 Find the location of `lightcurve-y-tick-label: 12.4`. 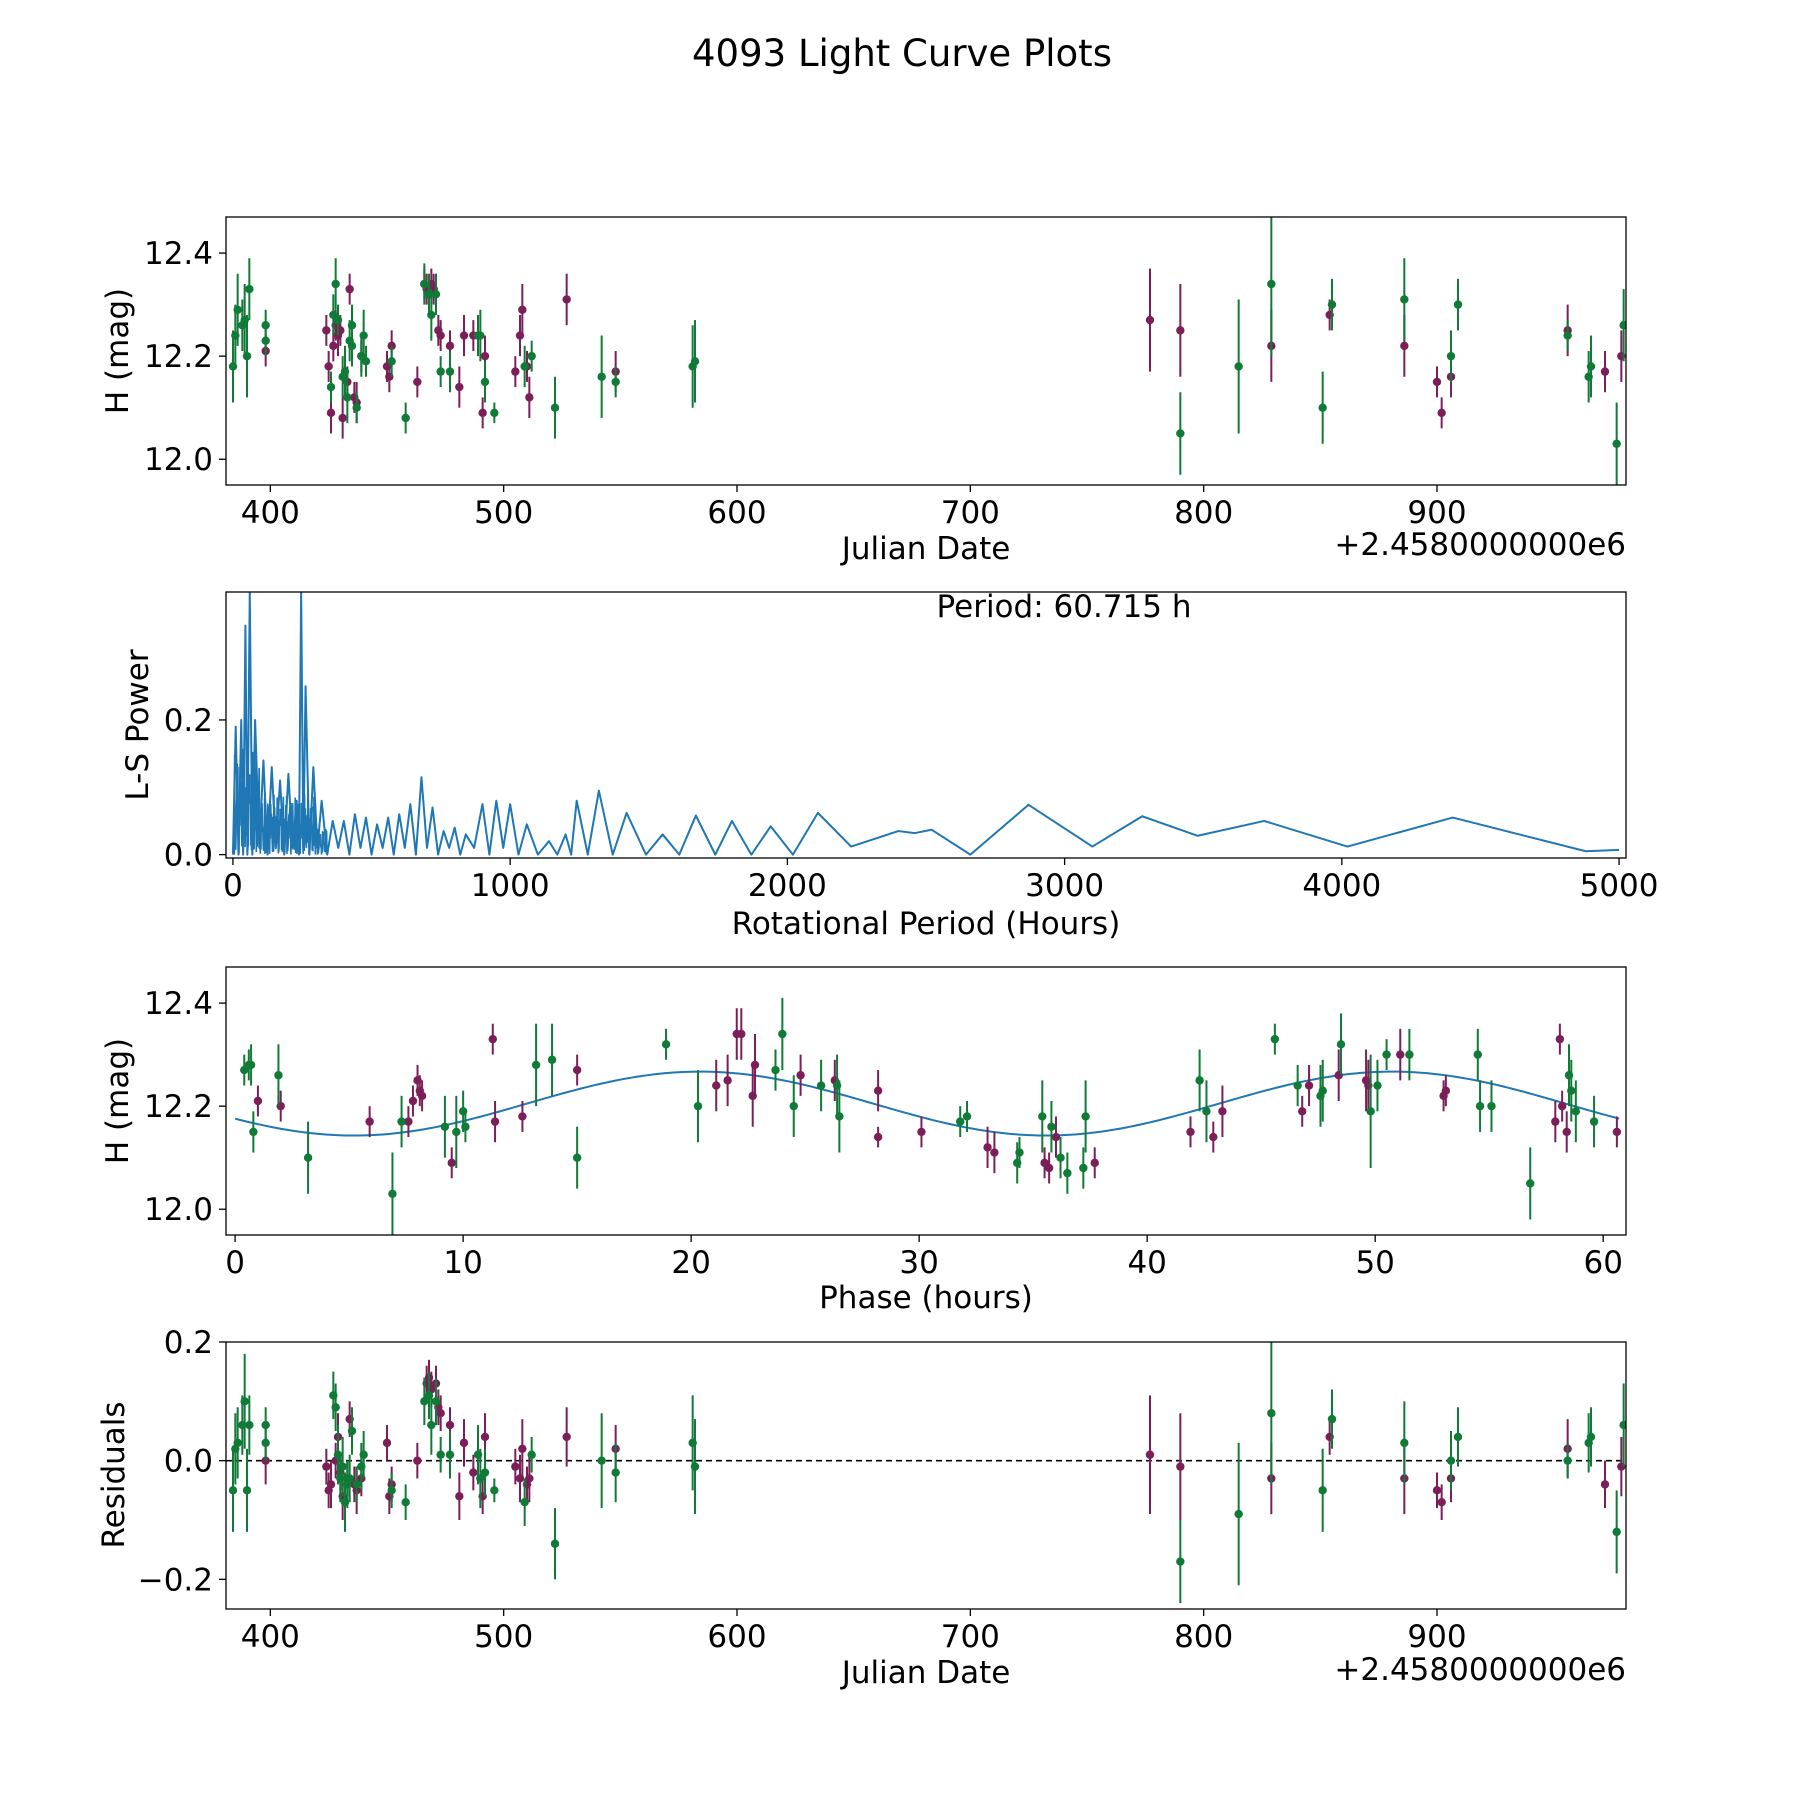

lightcurve-y-tick-label: 12.4 is located at coordinates (178, 254).